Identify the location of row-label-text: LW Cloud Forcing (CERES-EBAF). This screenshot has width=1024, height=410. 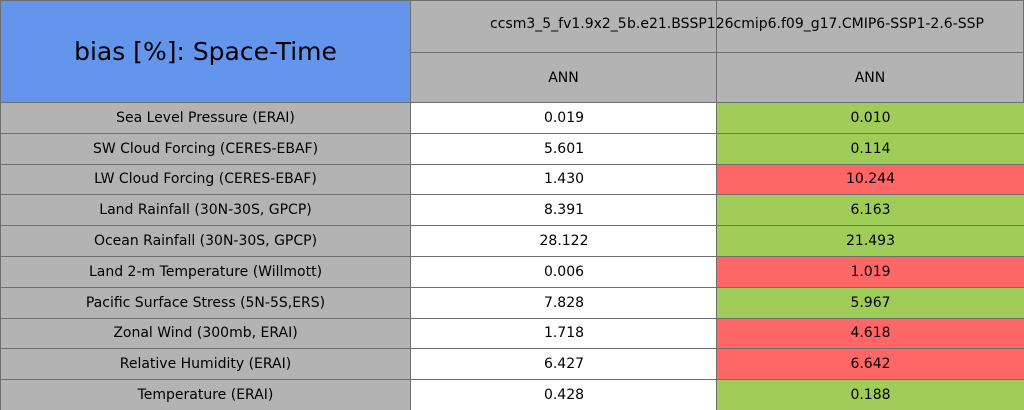
(205, 179).